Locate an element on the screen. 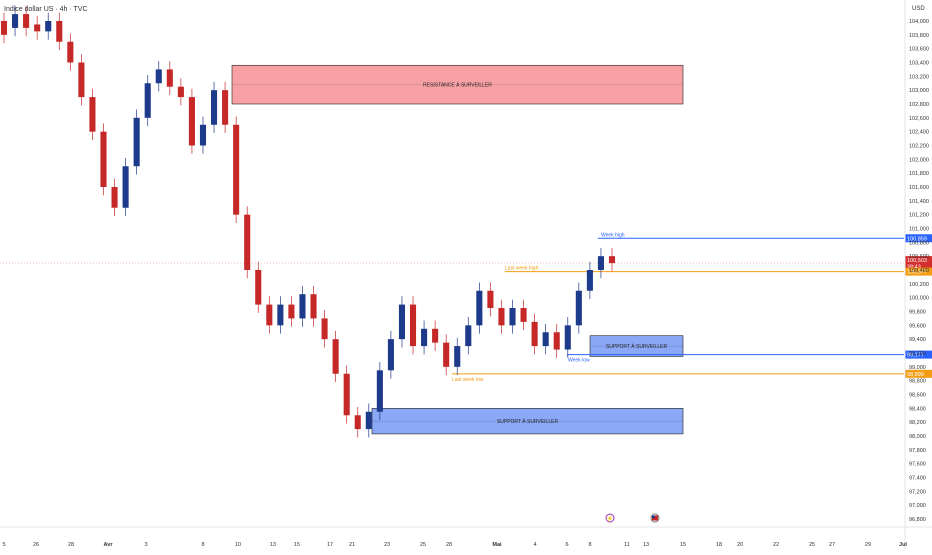 The width and height of the screenshot is (932, 555). level-tag: 100,377 is located at coordinates (917, 273).